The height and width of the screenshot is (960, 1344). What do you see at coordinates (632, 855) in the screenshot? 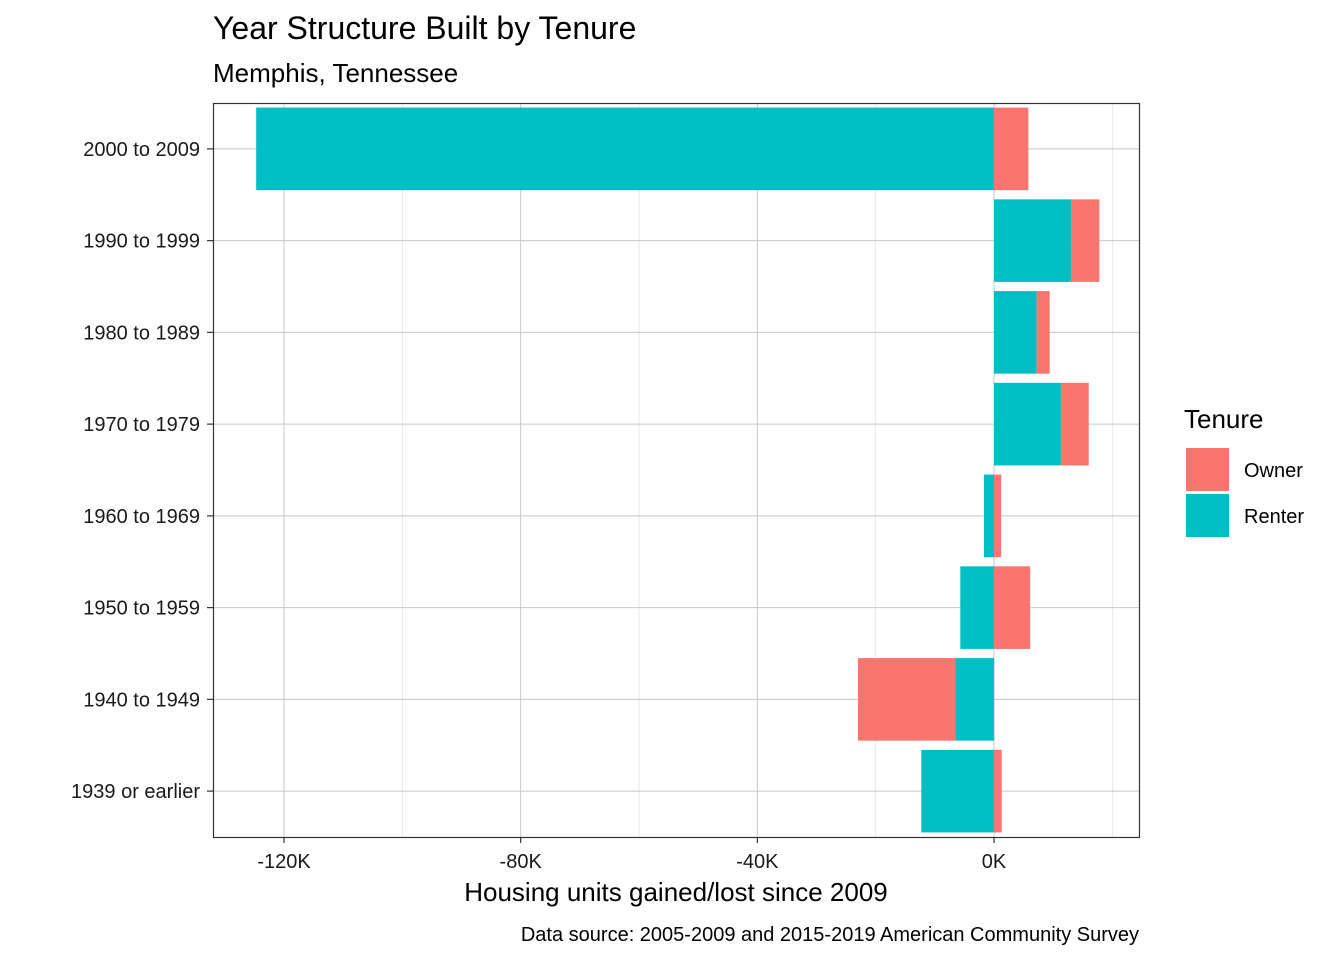
I see `x-axis: -120K -80K -40K 0K` at bounding box center [632, 855].